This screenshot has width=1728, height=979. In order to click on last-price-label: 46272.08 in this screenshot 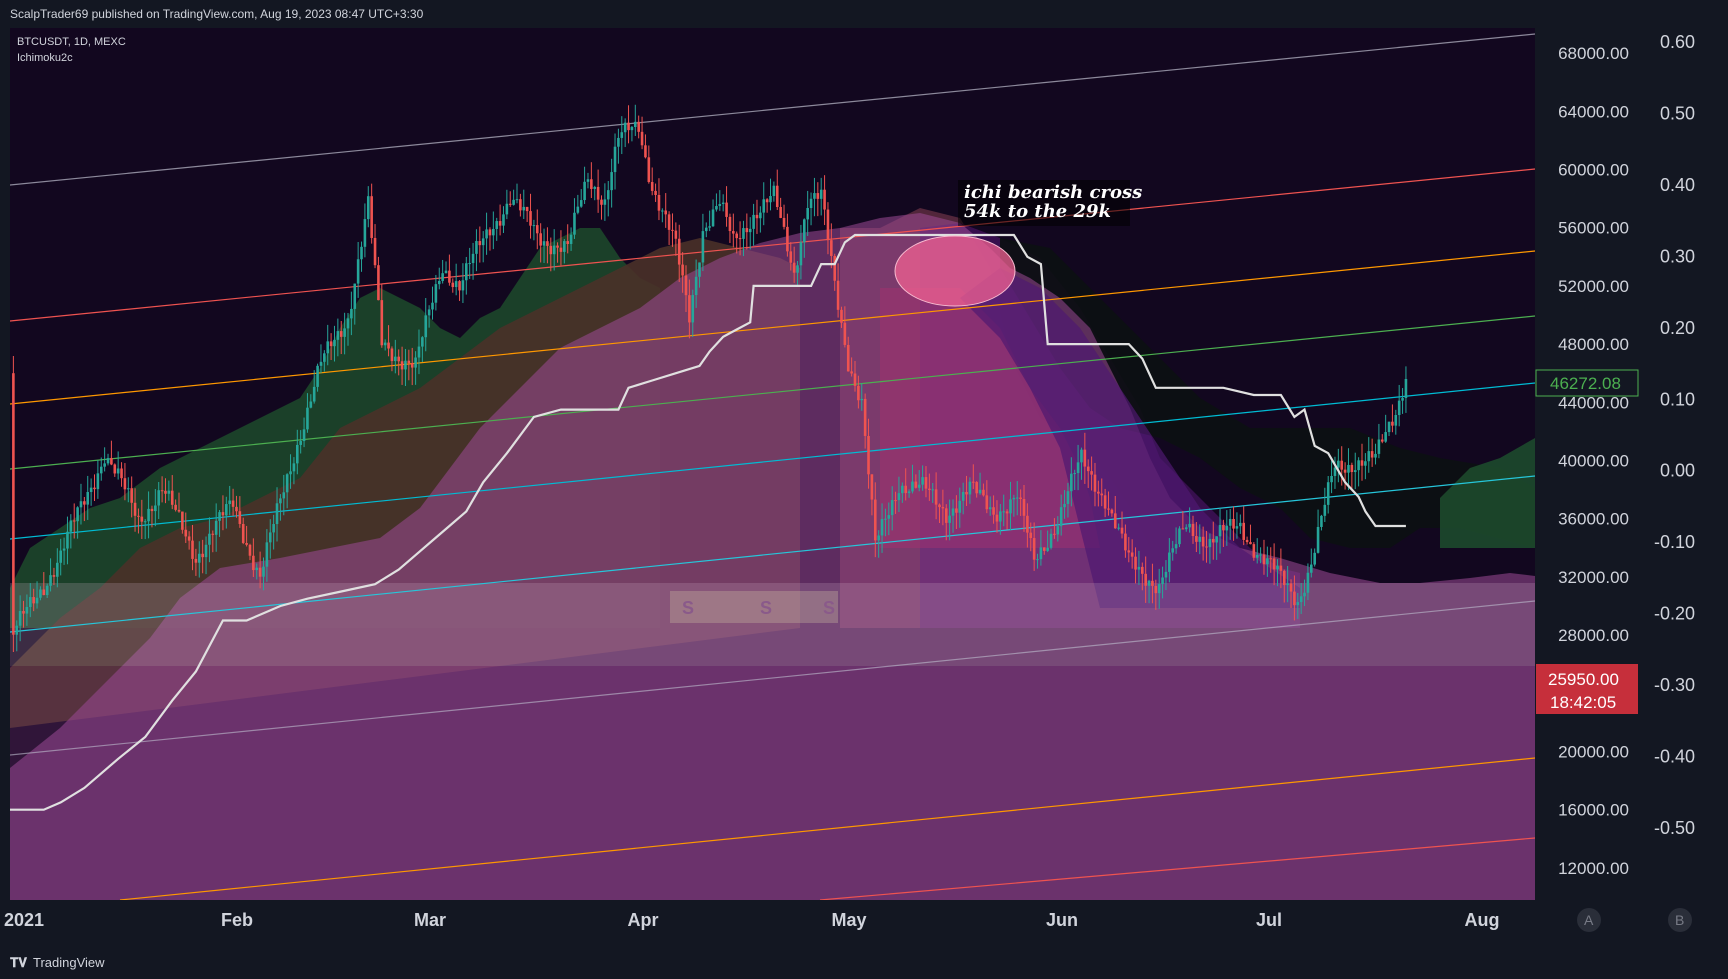, I will do `click(1585, 383)`.